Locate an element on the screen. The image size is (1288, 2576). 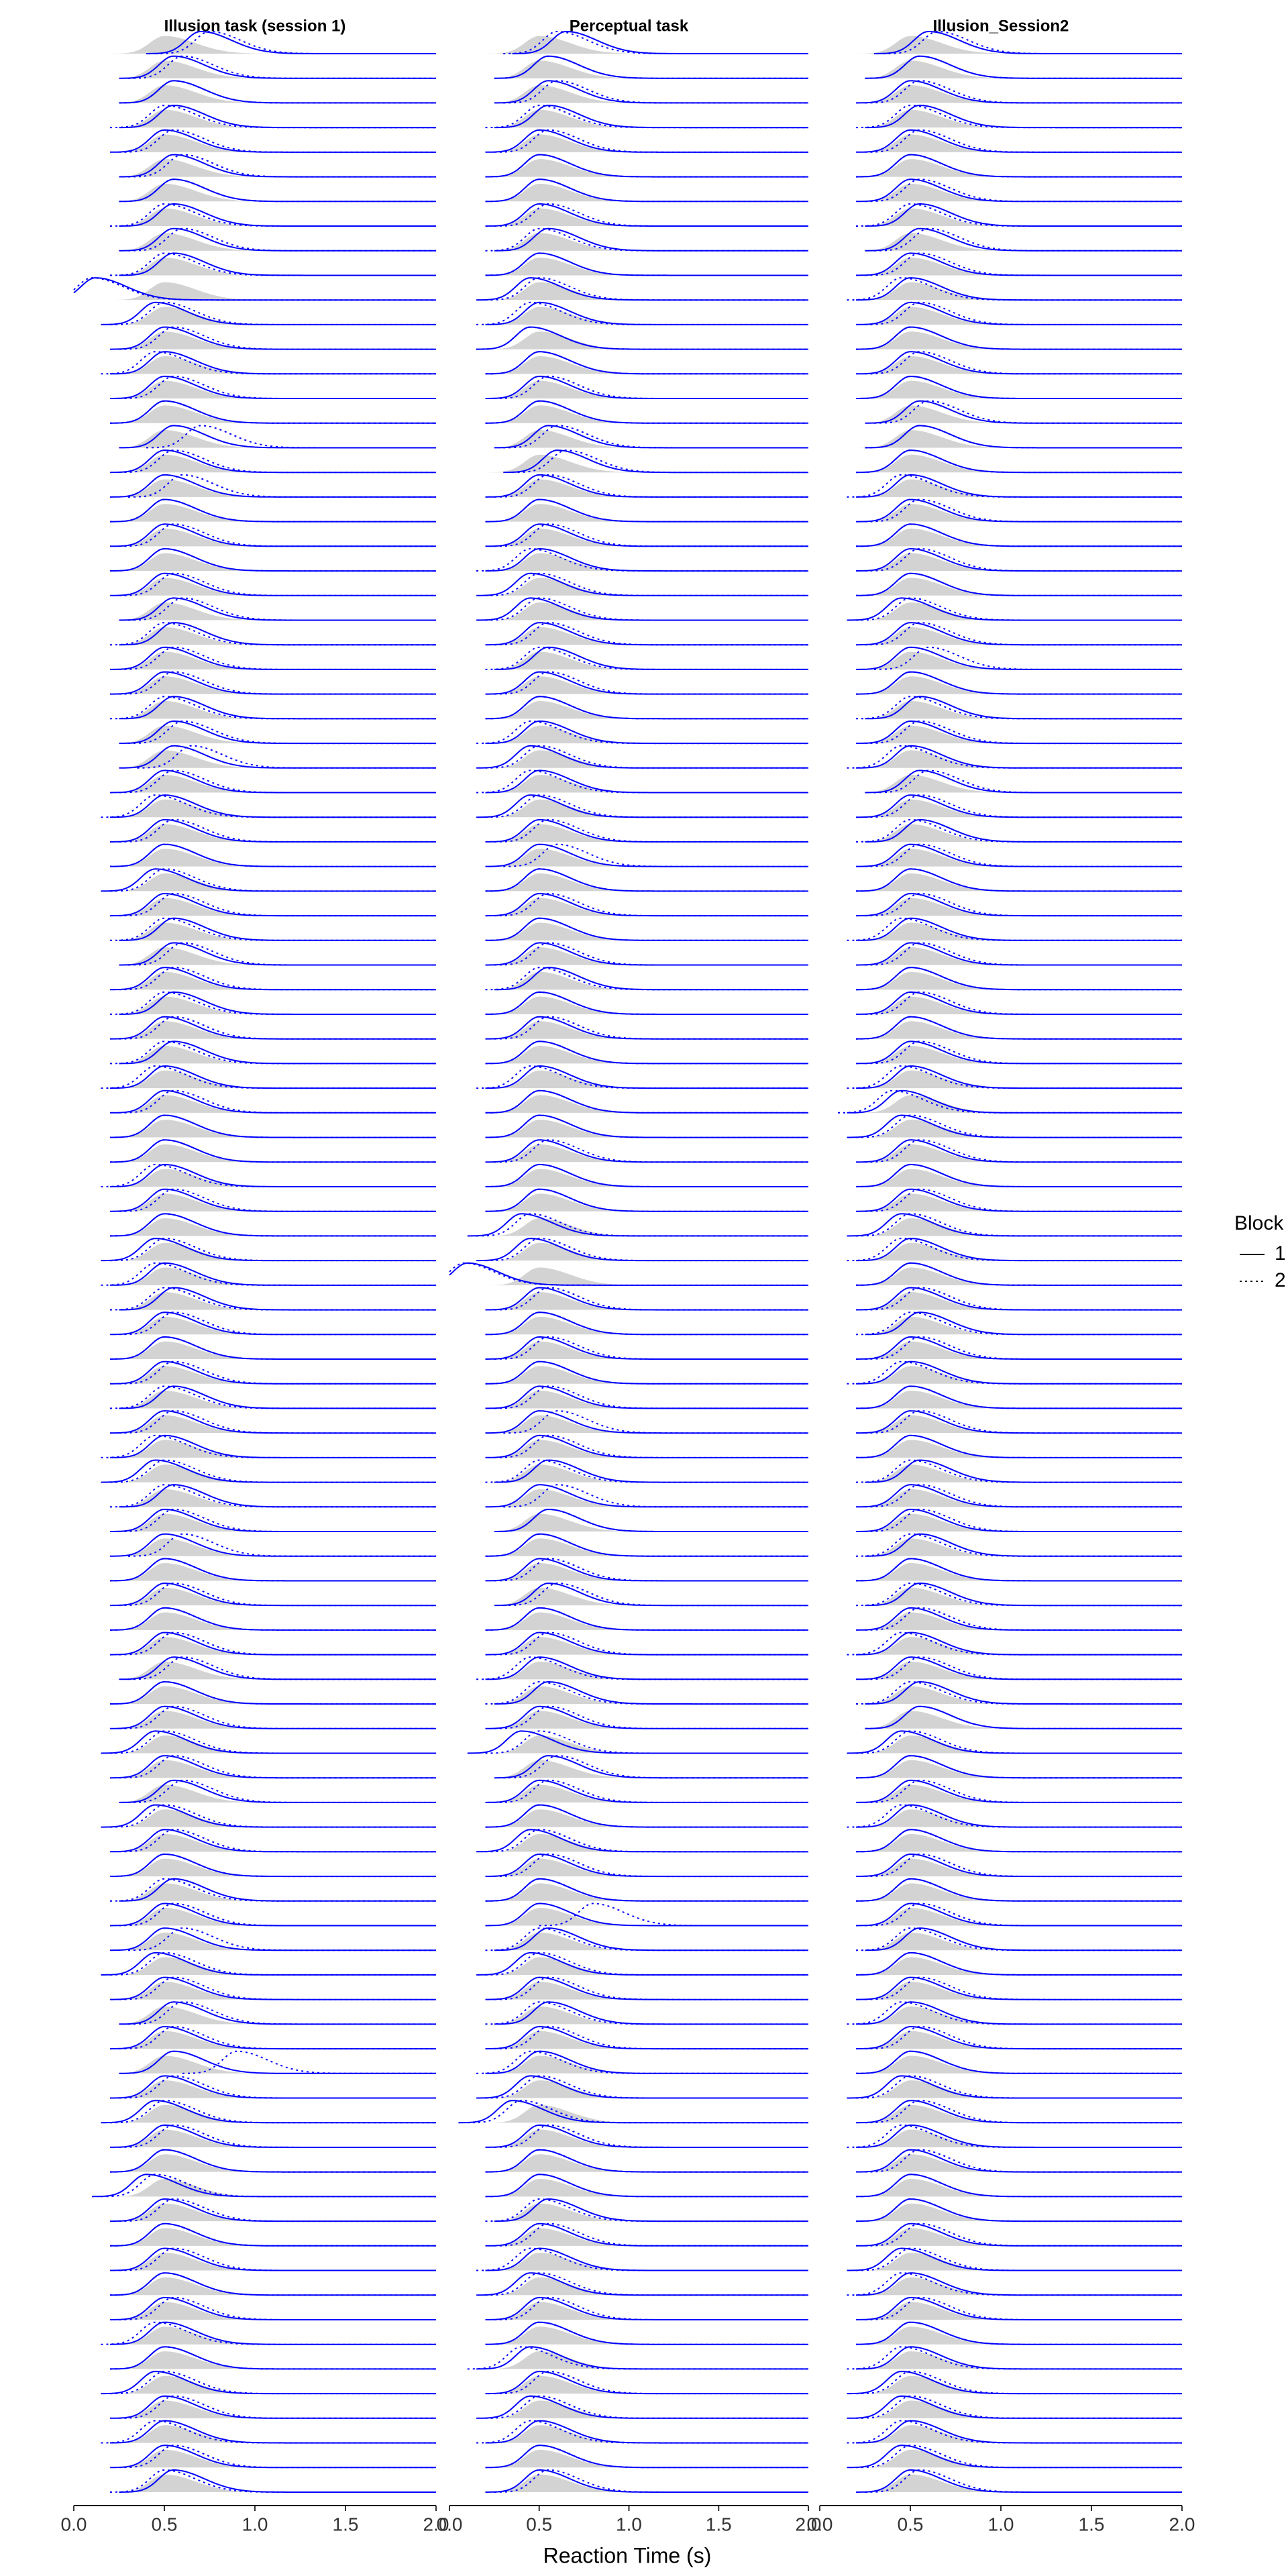
panel-title: Illusion task (session 1) is located at coordinates (255, 26).